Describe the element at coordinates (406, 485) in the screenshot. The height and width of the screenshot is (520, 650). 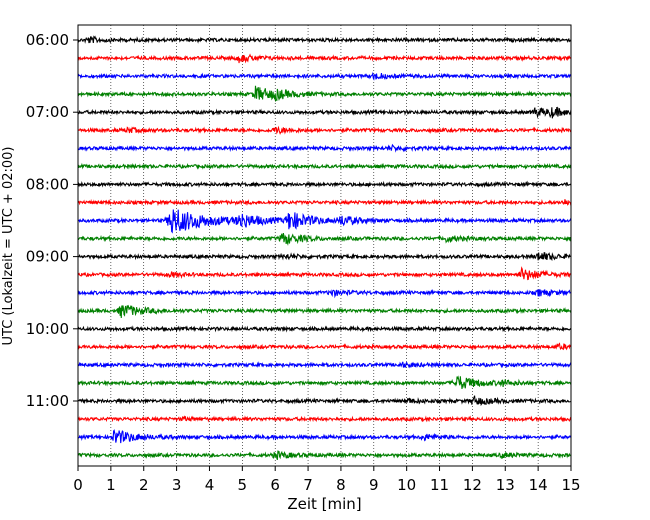
I see `x-tick-label: 10` at that location.